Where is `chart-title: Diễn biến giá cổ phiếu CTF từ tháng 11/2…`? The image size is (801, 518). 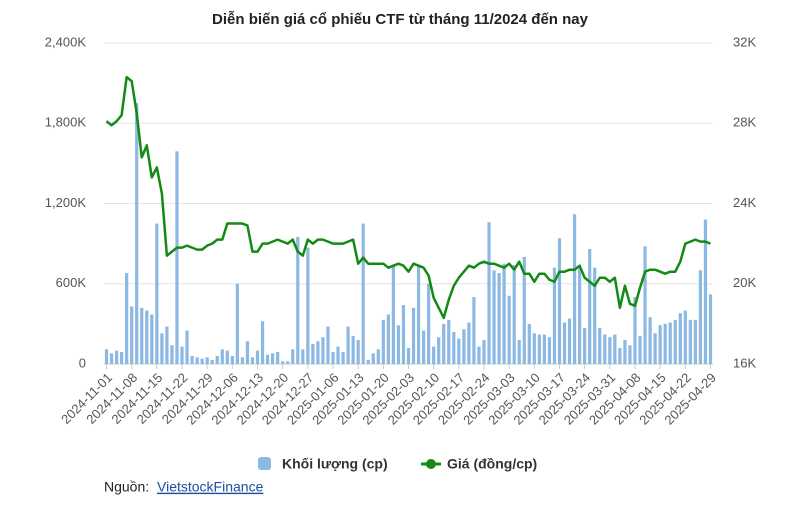
chart-title: Diễn biến giá cổ phiếu CTF từ tháng 11/2… is located at coordinates (400, 19).